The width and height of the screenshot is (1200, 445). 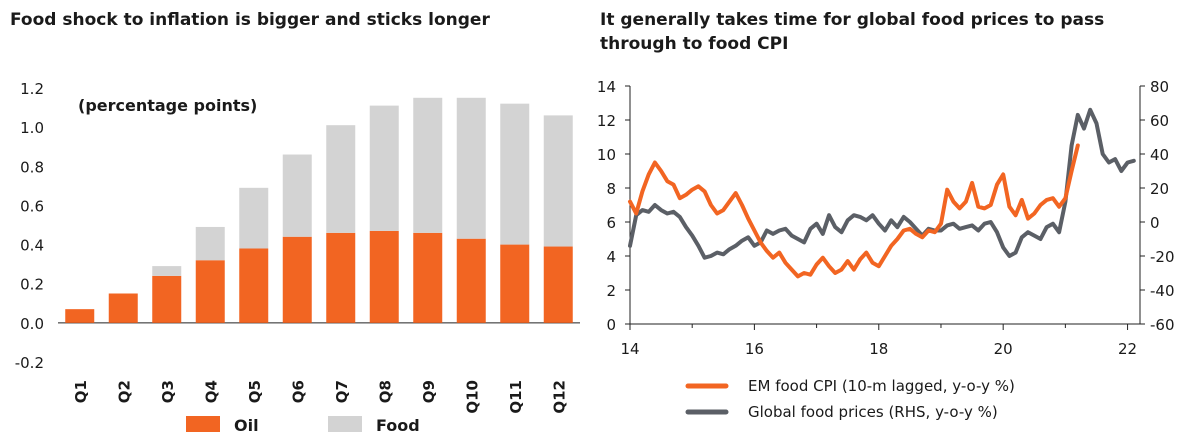 What do you see at coordinates (1162, 291) in the screenshot?
I see `right-tick-label: -40` at bounding box center [1162, 291].